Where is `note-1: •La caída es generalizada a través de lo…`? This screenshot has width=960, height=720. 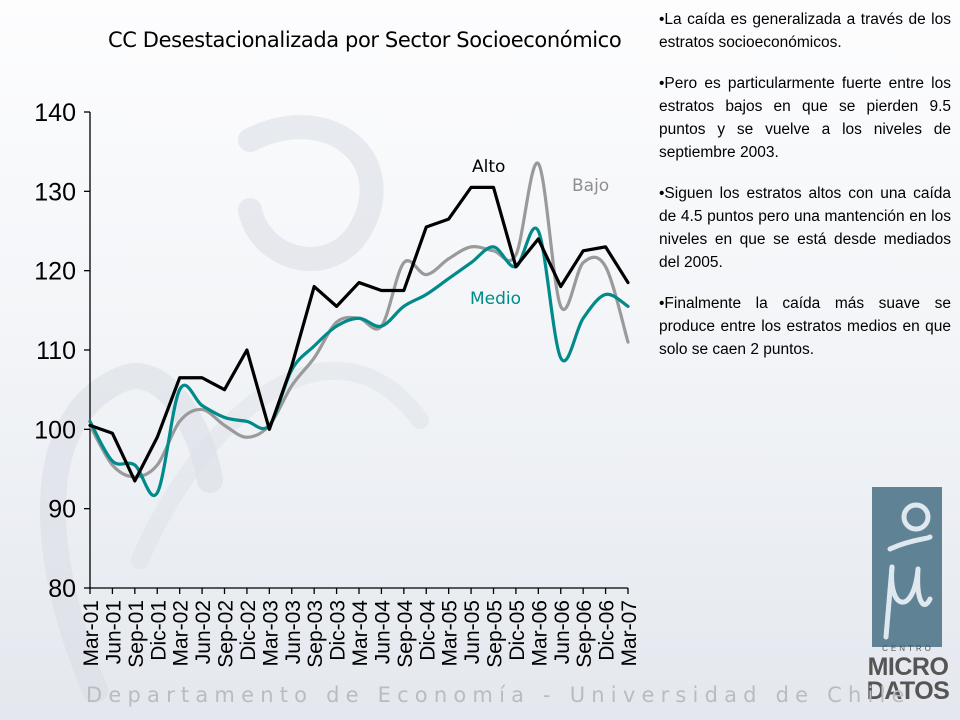
note-1: •La caída es generalizada a través de lo… is located at coordinates (805, 31).